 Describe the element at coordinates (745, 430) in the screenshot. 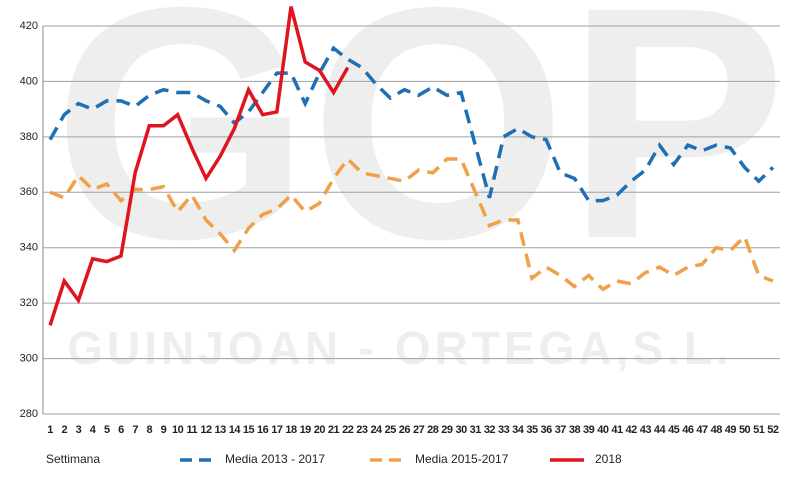

I see `x-tick-label: 50` at that location.